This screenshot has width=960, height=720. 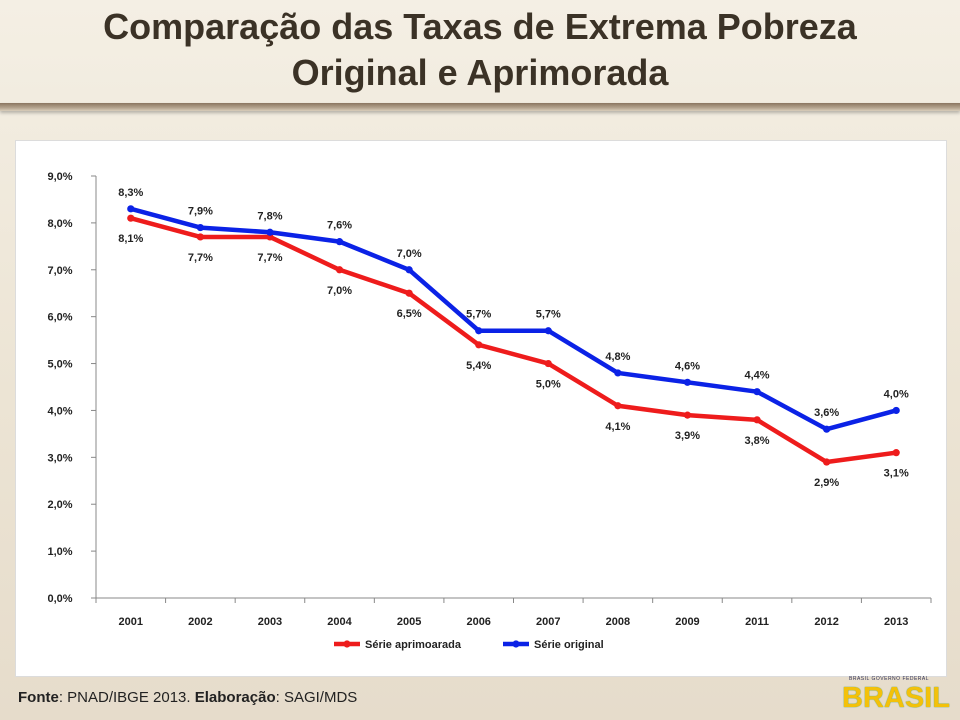 I want to click on legend-label: Série aprimoarada, so click(x=413, y=645).